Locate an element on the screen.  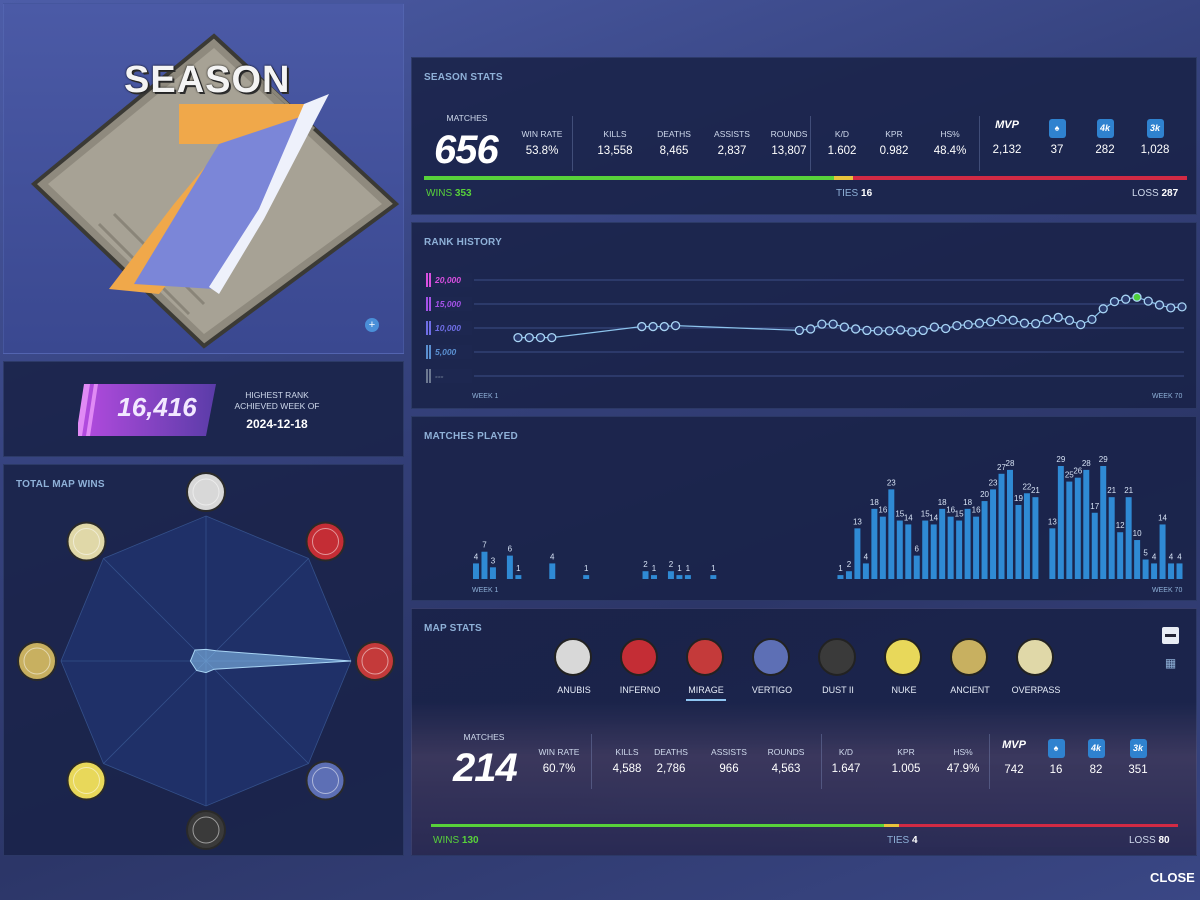
match-bar-label: 13 is located at coordinates (857, 521).